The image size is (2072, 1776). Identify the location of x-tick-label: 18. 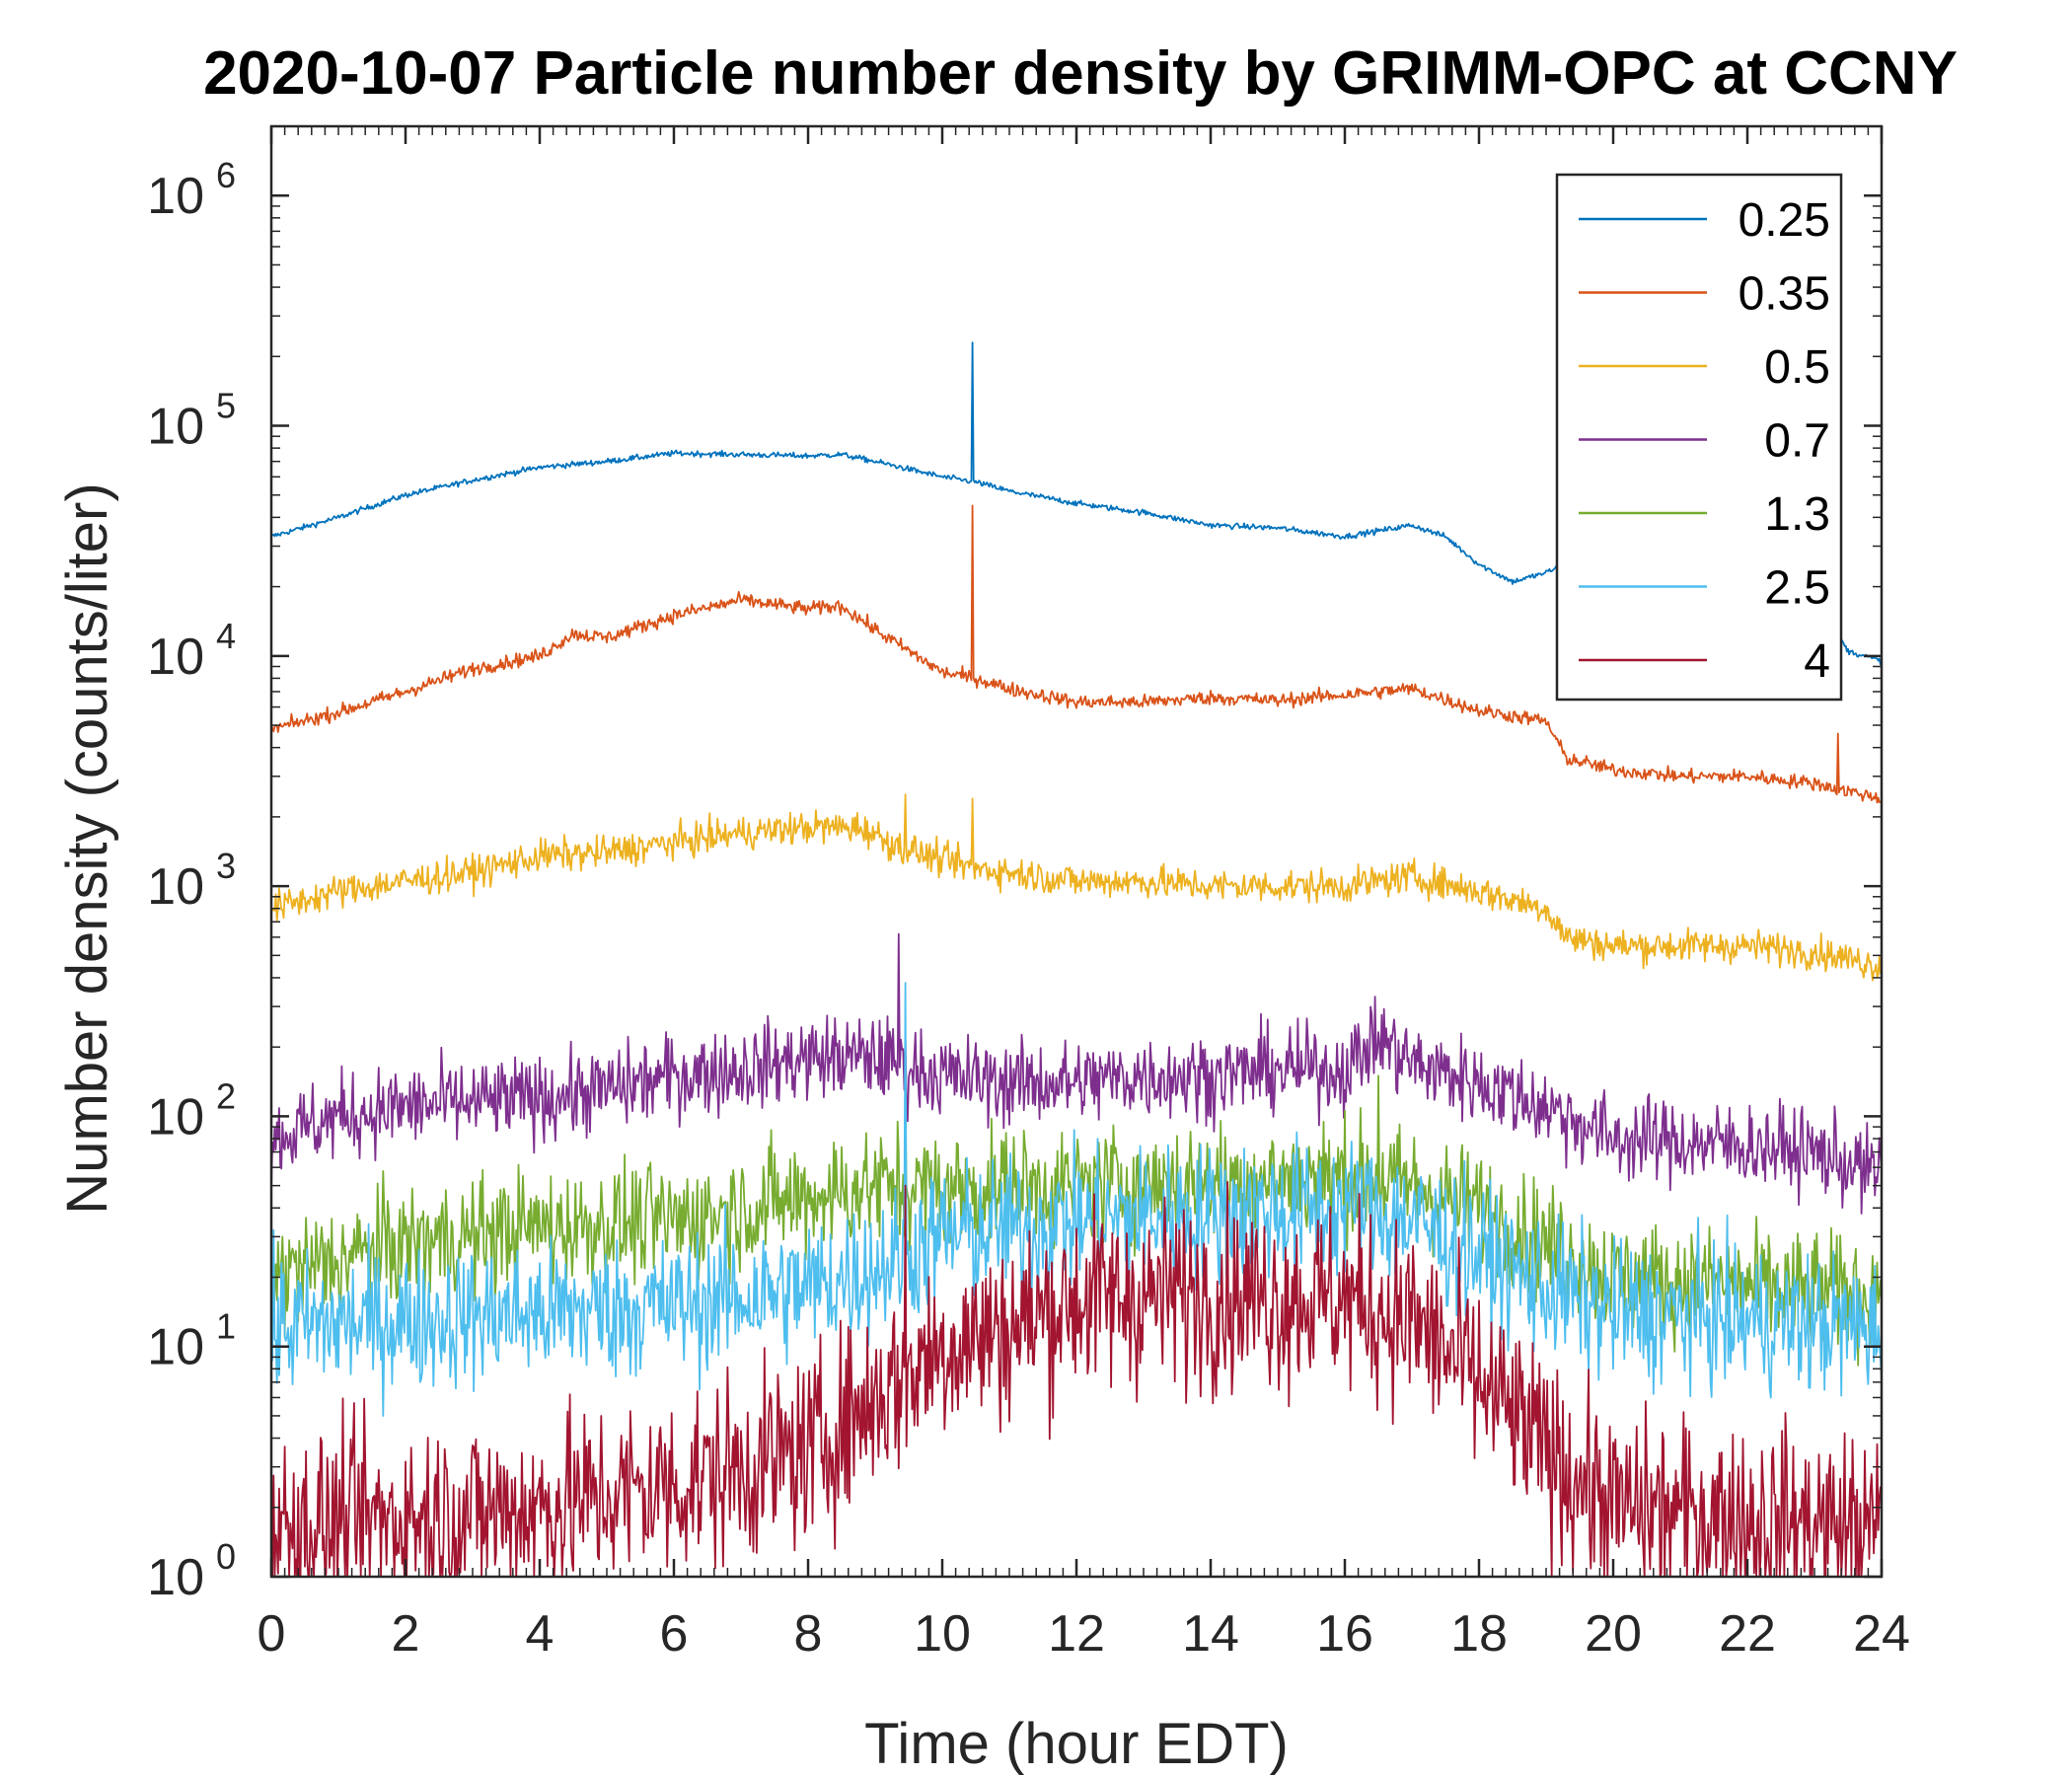
(1479, 1634).